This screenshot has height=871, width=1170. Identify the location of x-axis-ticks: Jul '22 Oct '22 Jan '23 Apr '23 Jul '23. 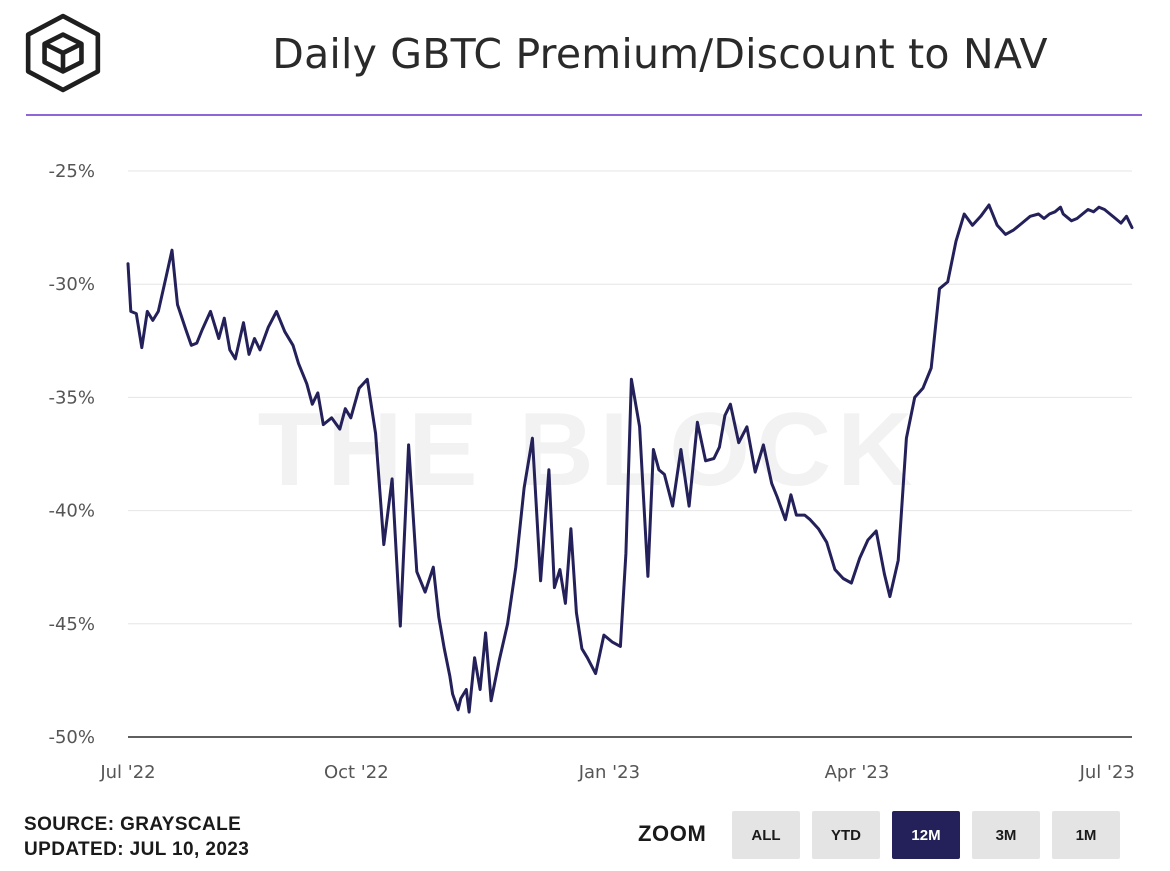
(617, 772).